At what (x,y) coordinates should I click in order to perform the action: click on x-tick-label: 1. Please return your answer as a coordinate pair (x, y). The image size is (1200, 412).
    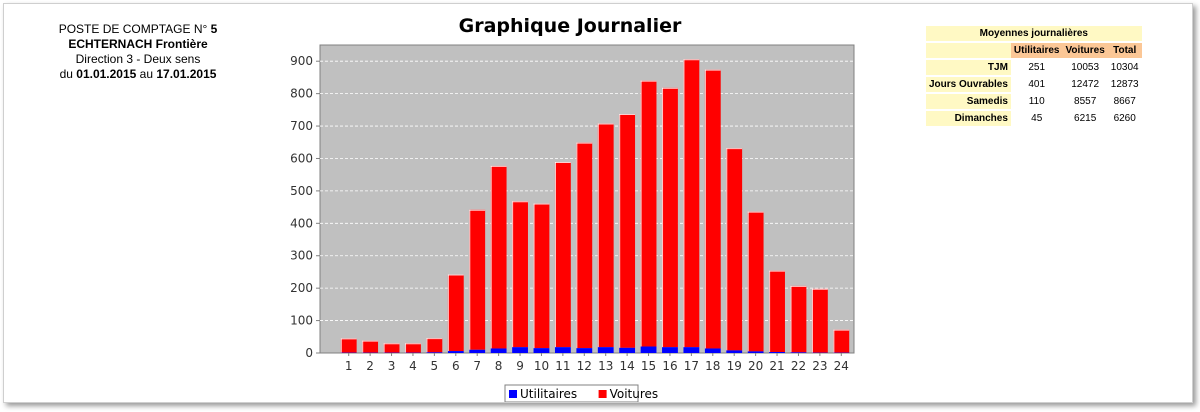
    Looking at the image, I should click on (349, 366).